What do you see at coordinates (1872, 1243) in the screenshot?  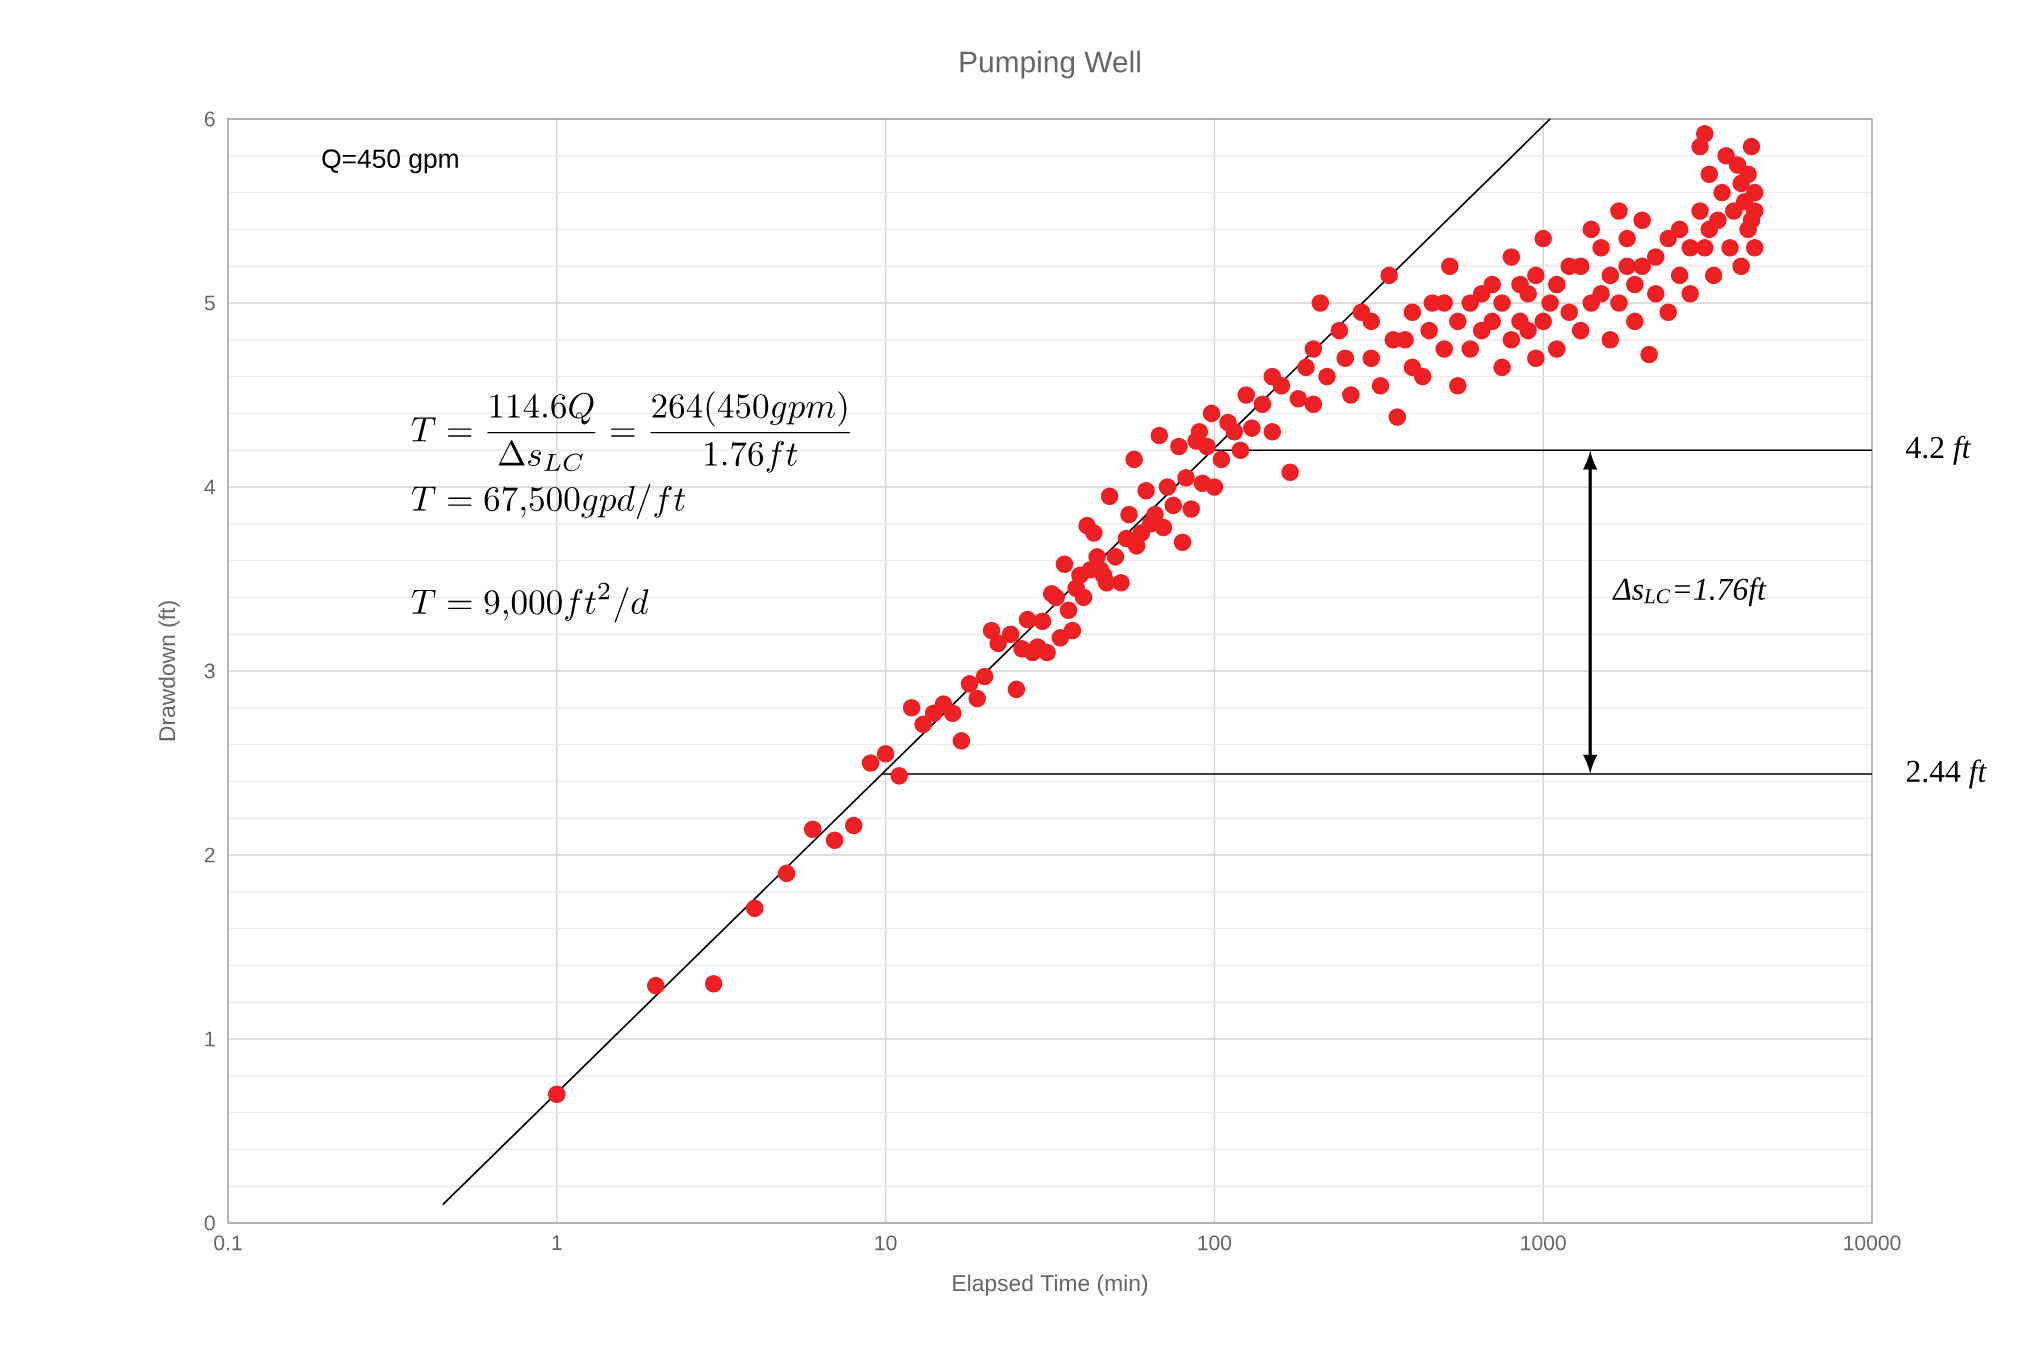 I see `x-tick-label: 10000` at bounding box center [1872, 1243].